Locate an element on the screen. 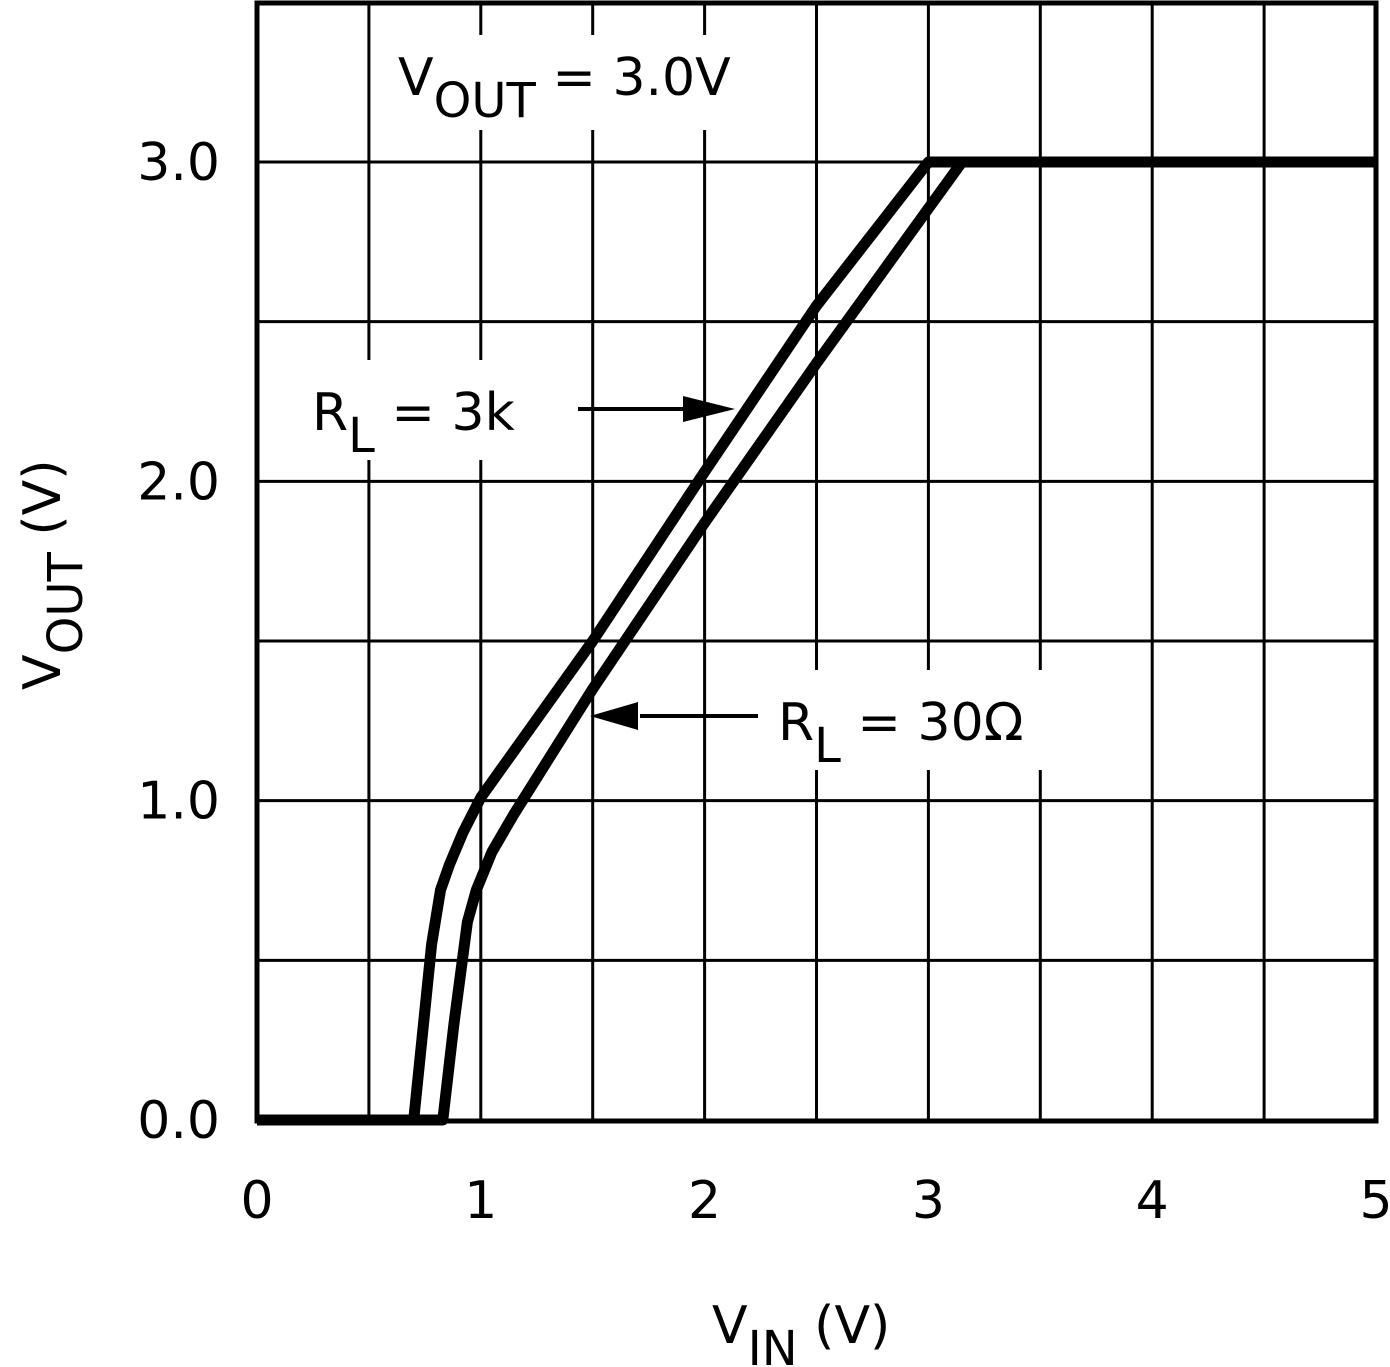 This screenshot has width=1390, height=1367. x-tick-label: 1 is located at coordinates (480, 1201).